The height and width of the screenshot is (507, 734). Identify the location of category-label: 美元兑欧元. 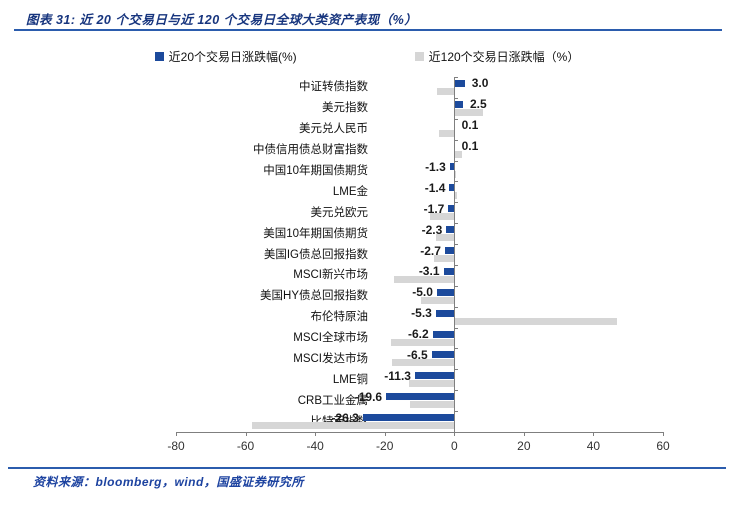
(339, 212).